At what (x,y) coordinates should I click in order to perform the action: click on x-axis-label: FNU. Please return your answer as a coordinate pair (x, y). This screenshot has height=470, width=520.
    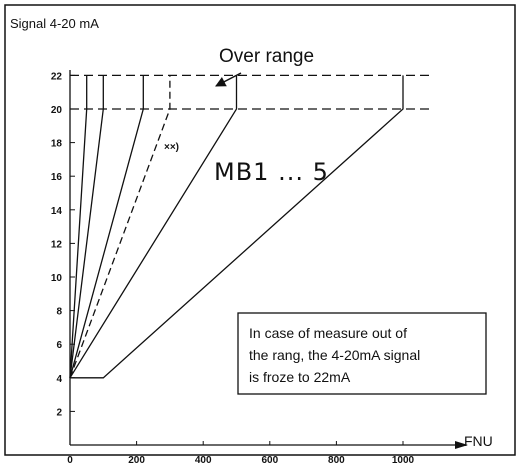
    Looking at the image, I should click on (478, 441).